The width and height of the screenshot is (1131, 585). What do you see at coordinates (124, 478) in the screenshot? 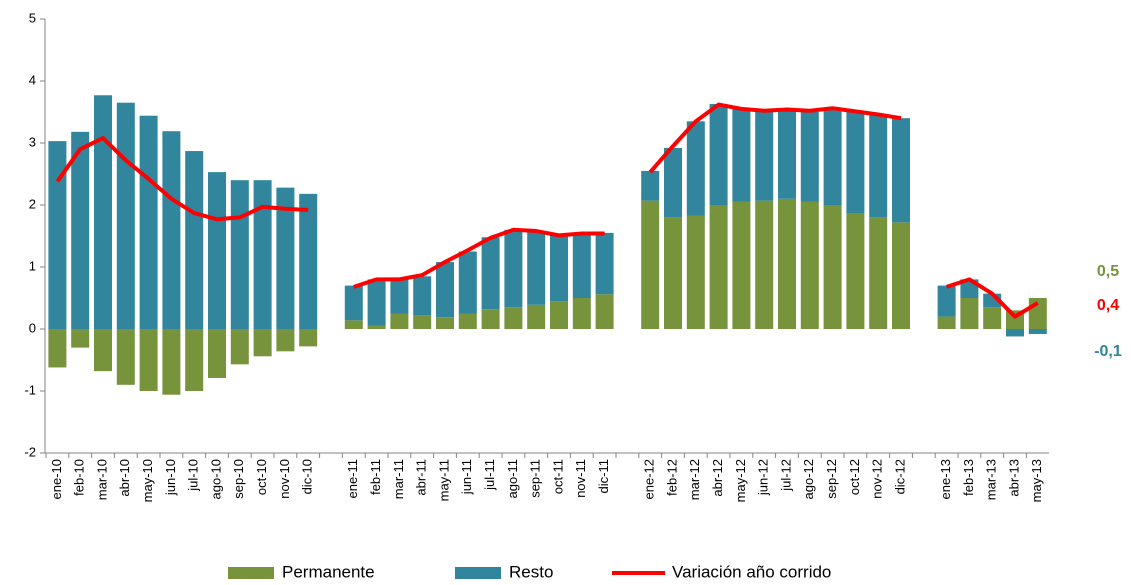
I see `x-tick-label: abr-10` at bounding box center [124, 478].